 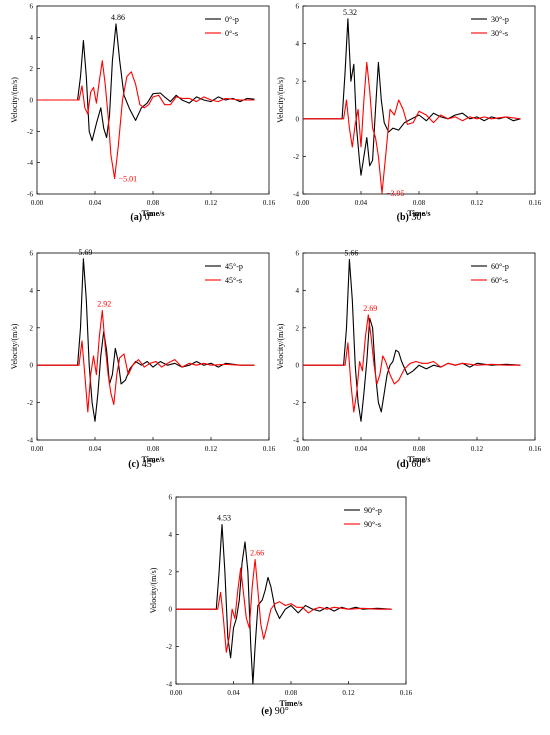 I want to click on peak-annotation: 4.53, so click(x=224, y=517).